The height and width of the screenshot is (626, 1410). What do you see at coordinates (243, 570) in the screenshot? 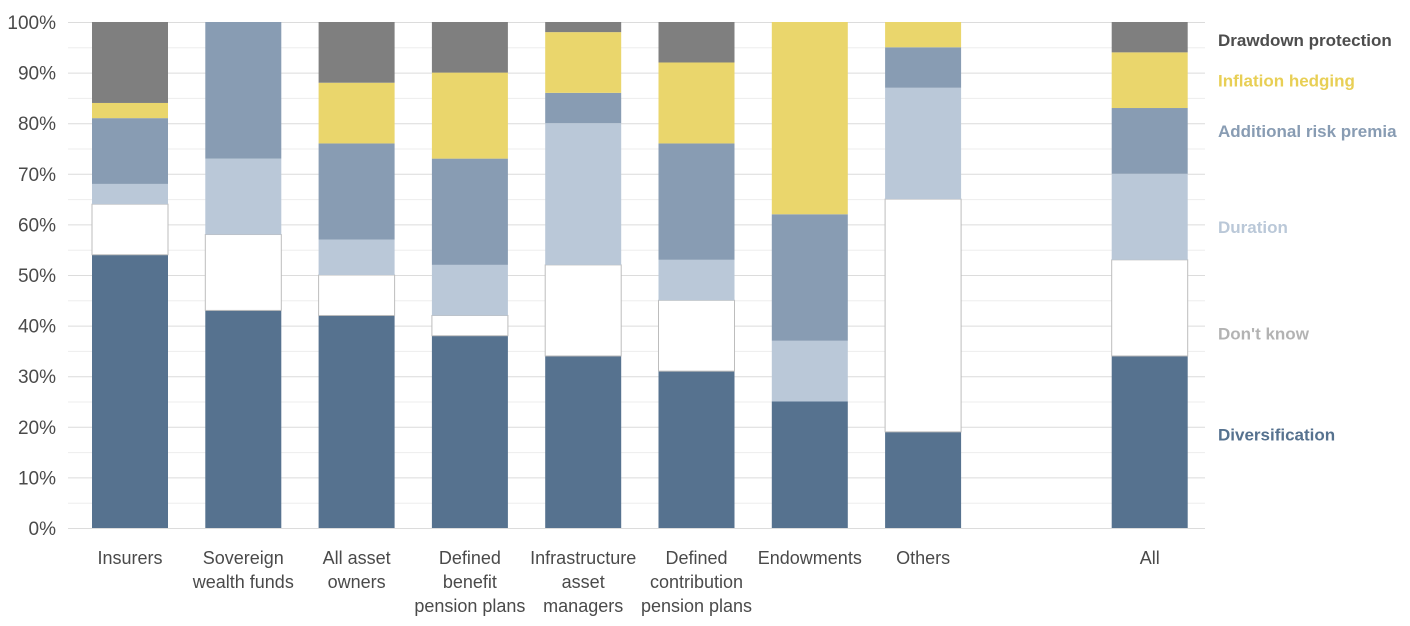
I see `x-category-label: Sovereign wealth funds` at bounding box center [243, 570].